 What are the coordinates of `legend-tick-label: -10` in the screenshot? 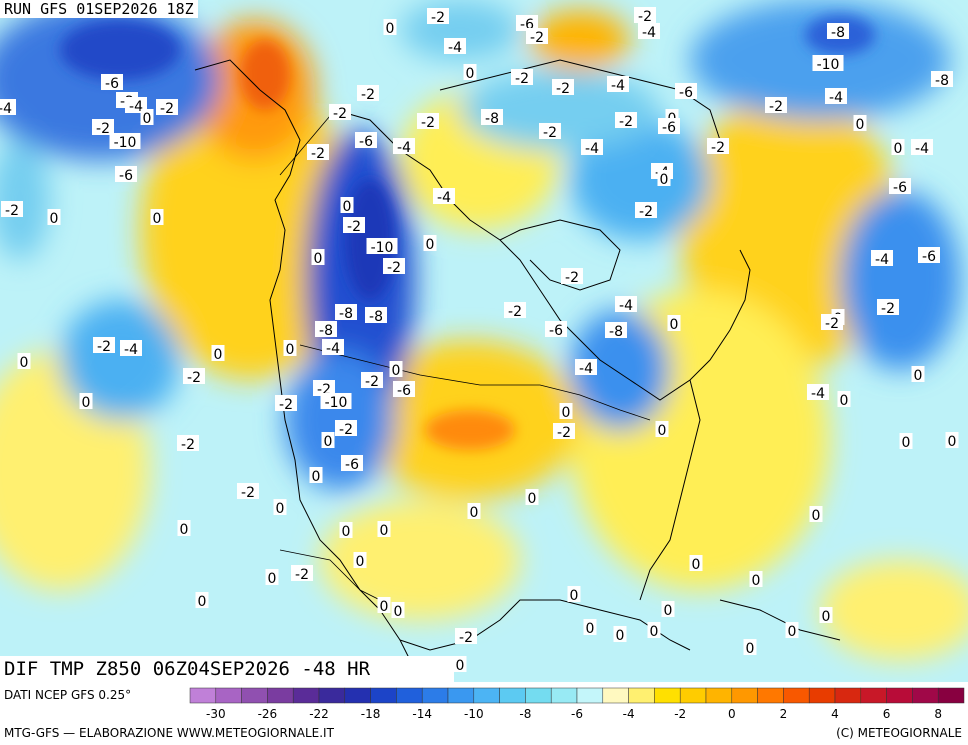 It's located at (474, 714).